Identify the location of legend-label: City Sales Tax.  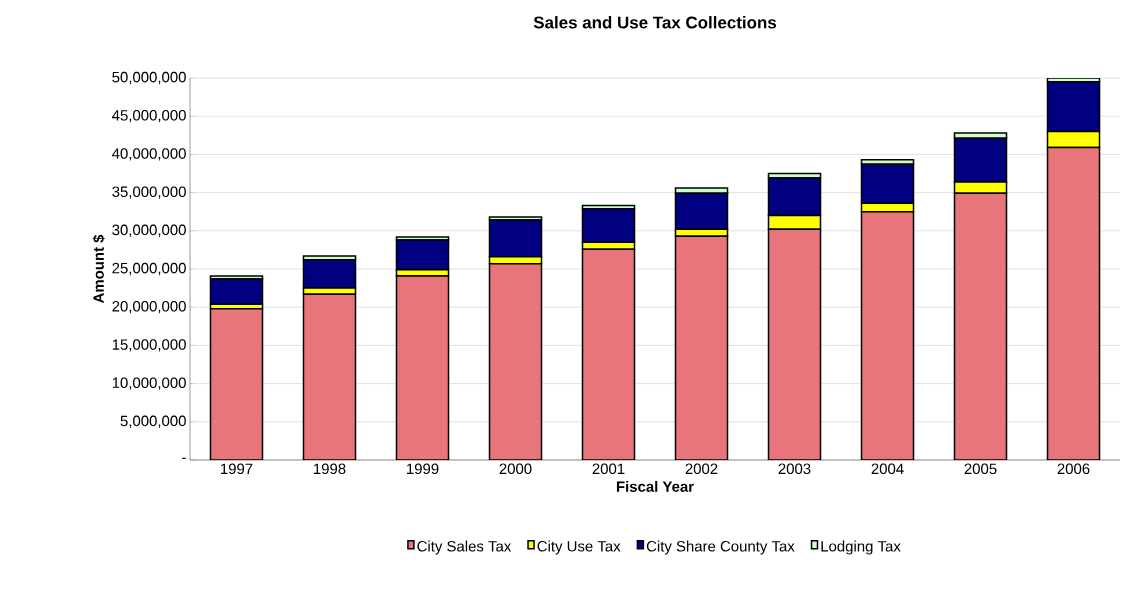
(464, 547).